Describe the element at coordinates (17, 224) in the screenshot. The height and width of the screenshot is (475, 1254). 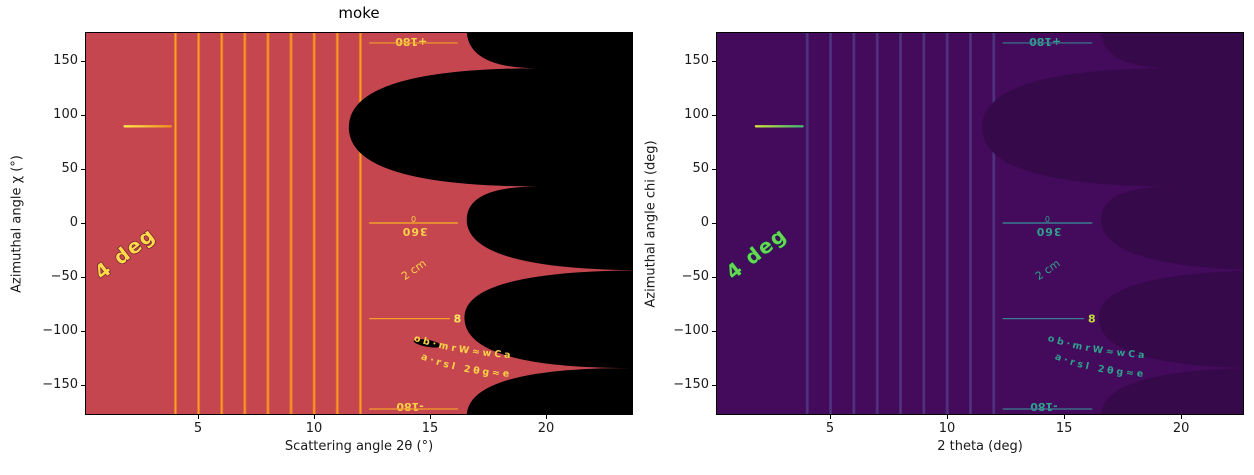
I see `left-yaxis-label: Azimuthal angle χ (°)` at that location.